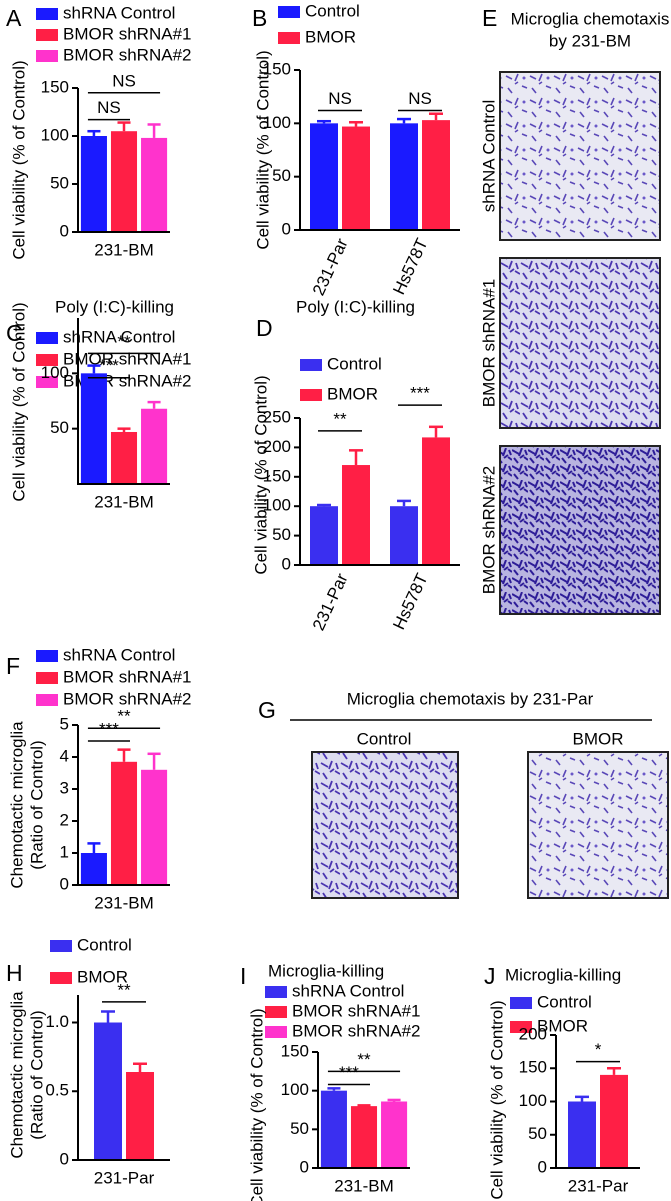 The height and width of the screenshot is (1201, 671). I want to click on y-axis-label: (Ratio of Control), so click(36, 804).